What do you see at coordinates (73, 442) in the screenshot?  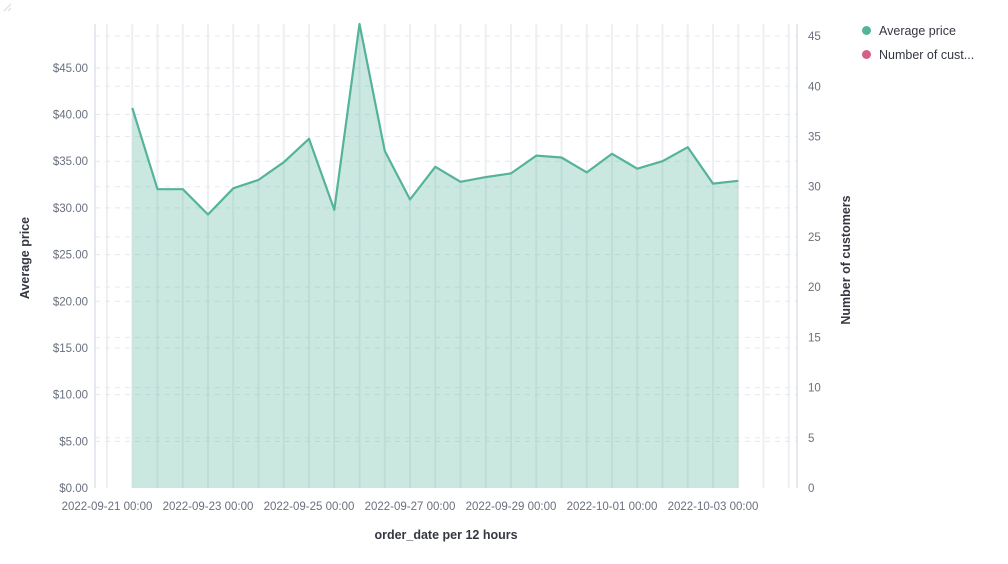 I see `y-axis-tick-label-left: $5.00` at bounding box center [73, 442].